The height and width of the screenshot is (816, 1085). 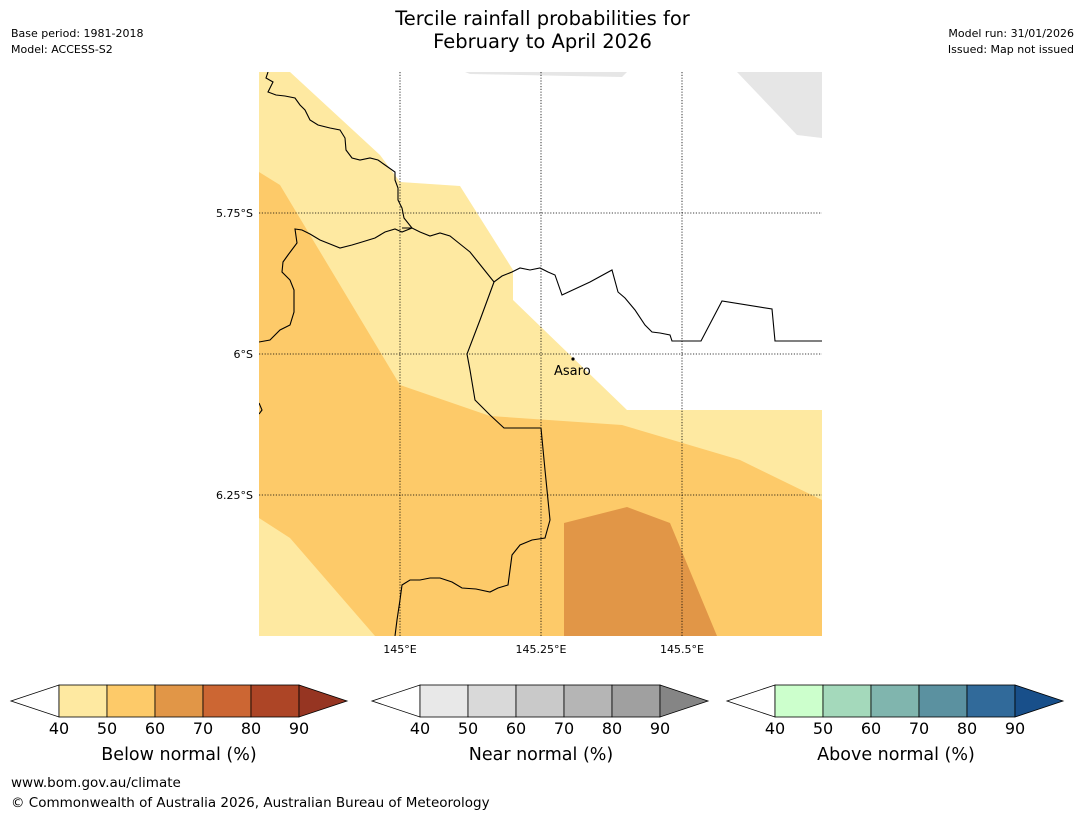 What do you see at coordinates (336, 207) in the screenshot?
I see `border-north` at bounding box center [336, 207].